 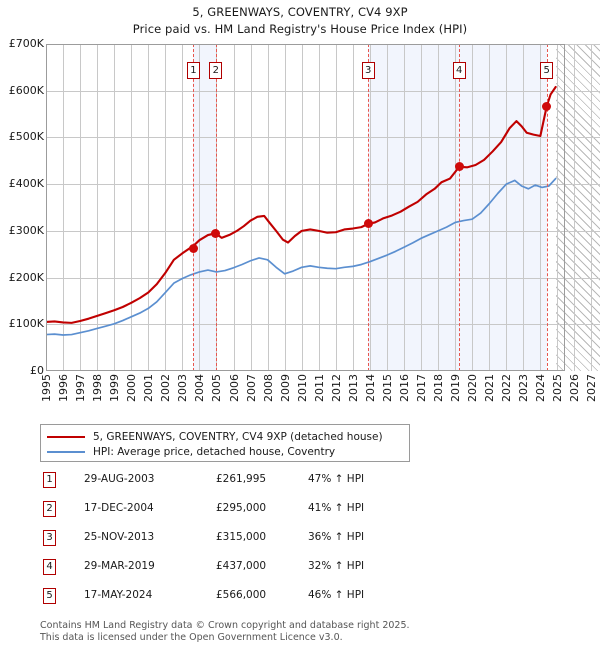 What do you see at coordinates (26, 184) in the screenshot?
I see `y-axis-tick-label: £400K` at bounding box center [26, 184].